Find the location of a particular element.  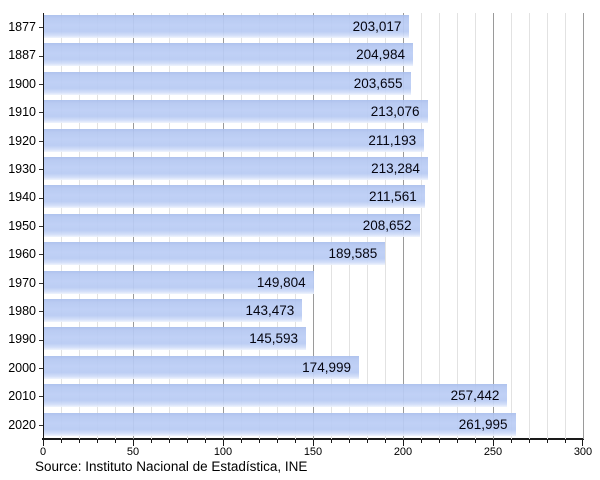

bar-value-label: 174,999 is located at coordinates (326, 367).